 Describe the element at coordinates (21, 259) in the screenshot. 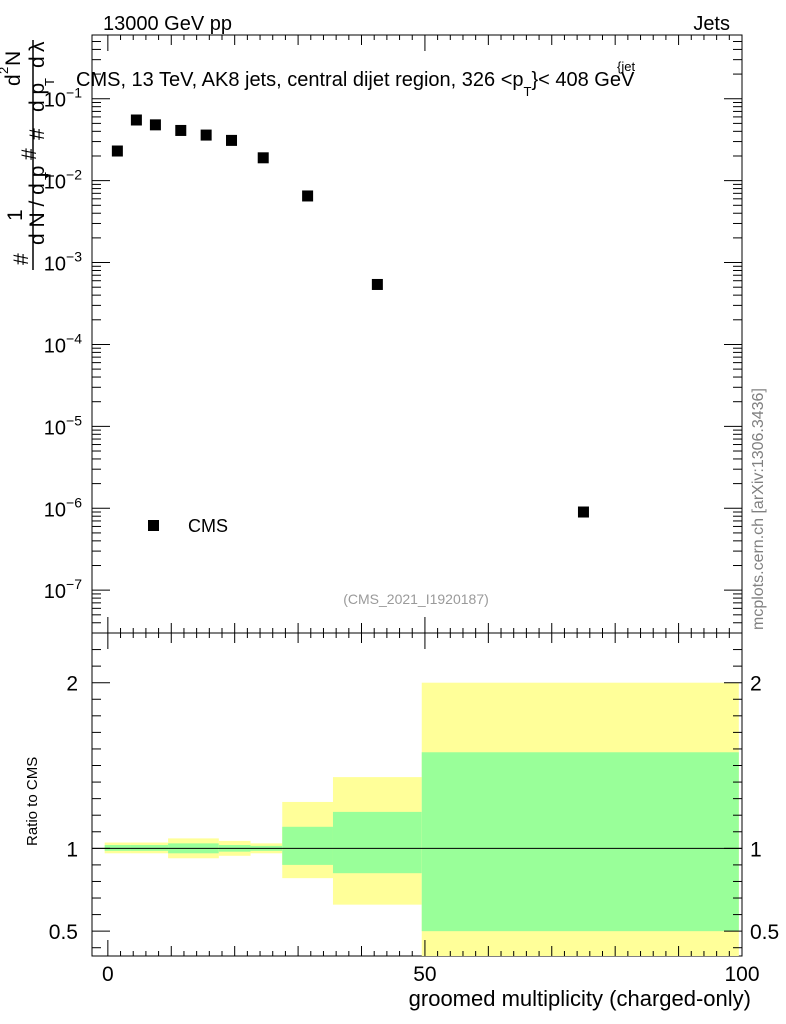

I see `ylabel-hash: #` at that location.